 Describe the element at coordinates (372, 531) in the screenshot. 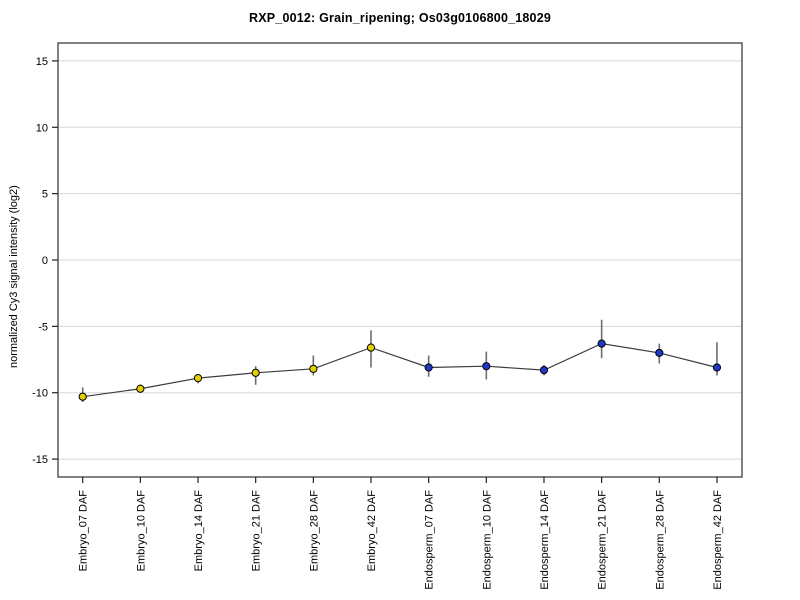

I see `x-tick-label: Embryo_42 DAF` at that location.